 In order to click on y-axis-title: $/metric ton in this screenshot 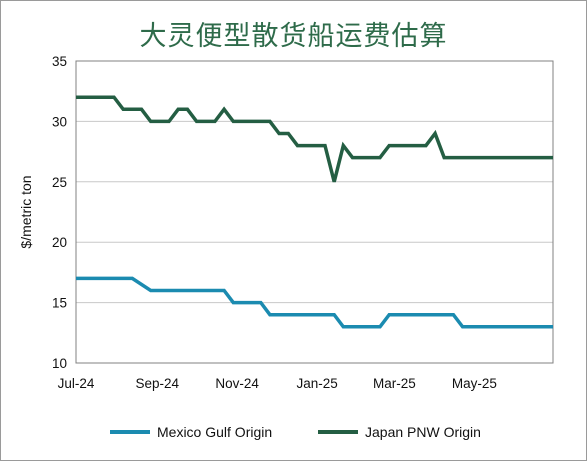, I will do `click(26, 211)`.